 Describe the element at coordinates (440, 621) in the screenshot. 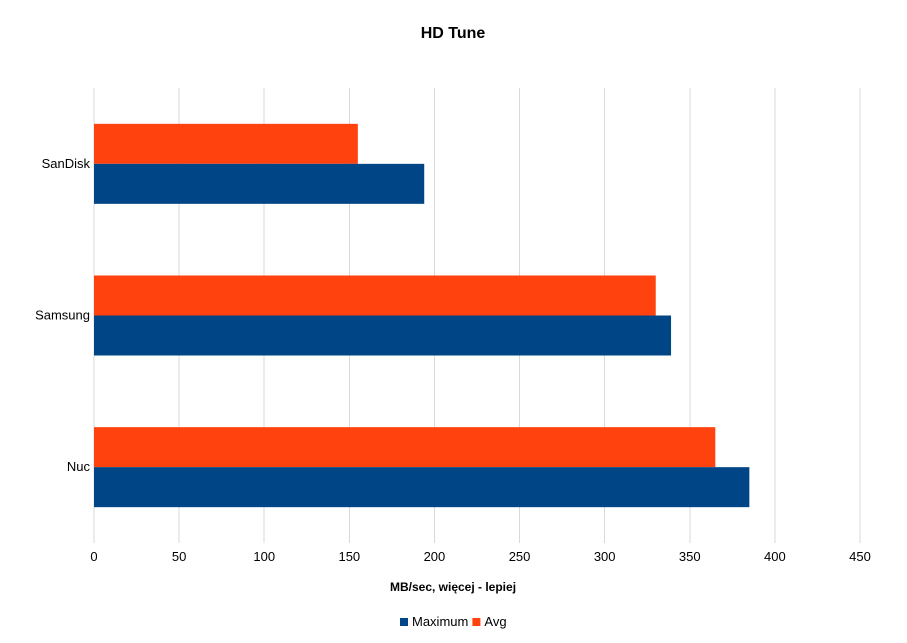

I see `legend-label-maximum: Maximum` at that location.